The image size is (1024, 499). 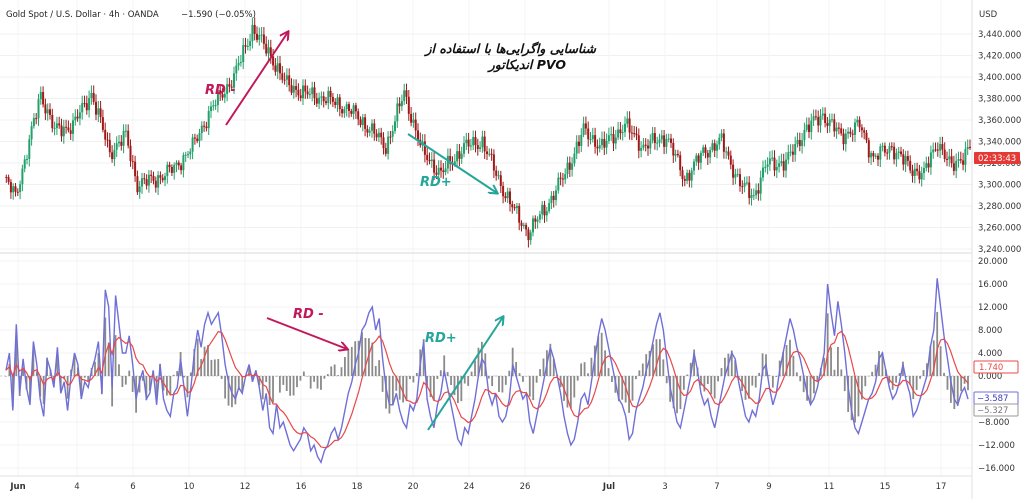 I want to click on indicator-tick-label: 0.000, so click(x=990, y=377).